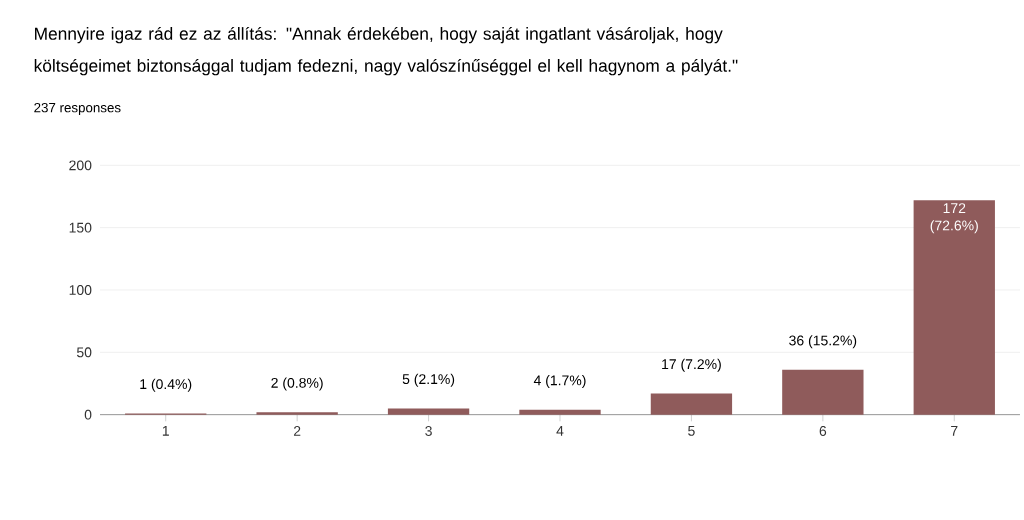 Image resolution: width=1024 pixels, height=520 pixels. What do you see at coordinates (823, 431) in the screenshot?
I see `x-tick-label: 6` at bounding box center [823, 431].